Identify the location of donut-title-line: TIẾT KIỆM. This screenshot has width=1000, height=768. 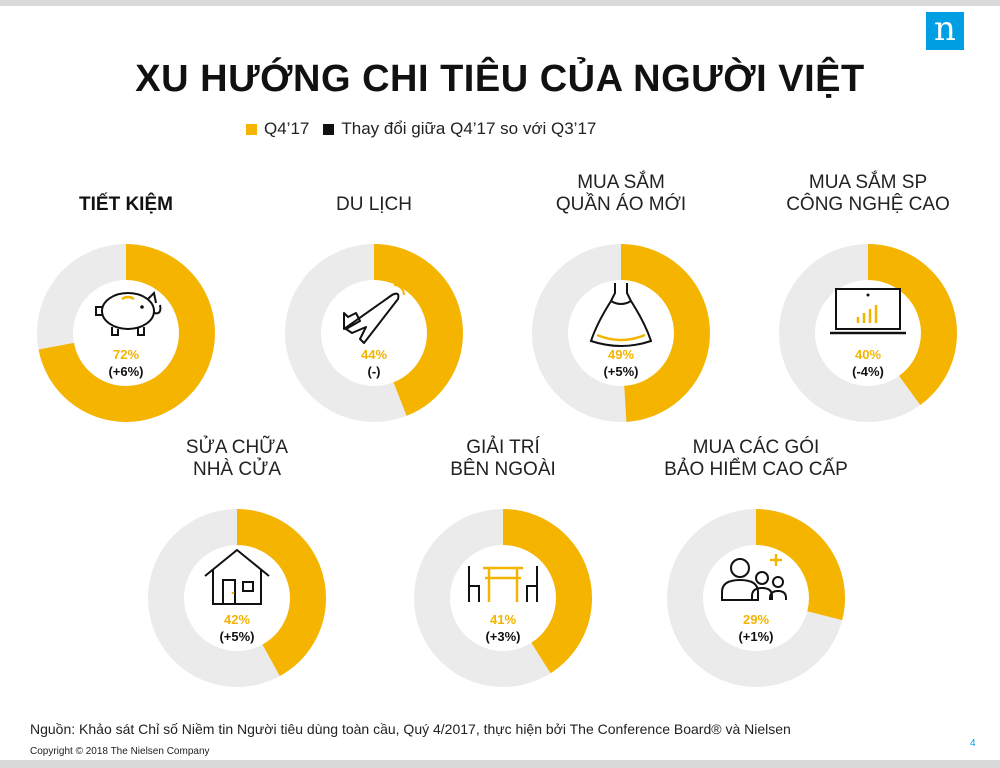
(126, 204).